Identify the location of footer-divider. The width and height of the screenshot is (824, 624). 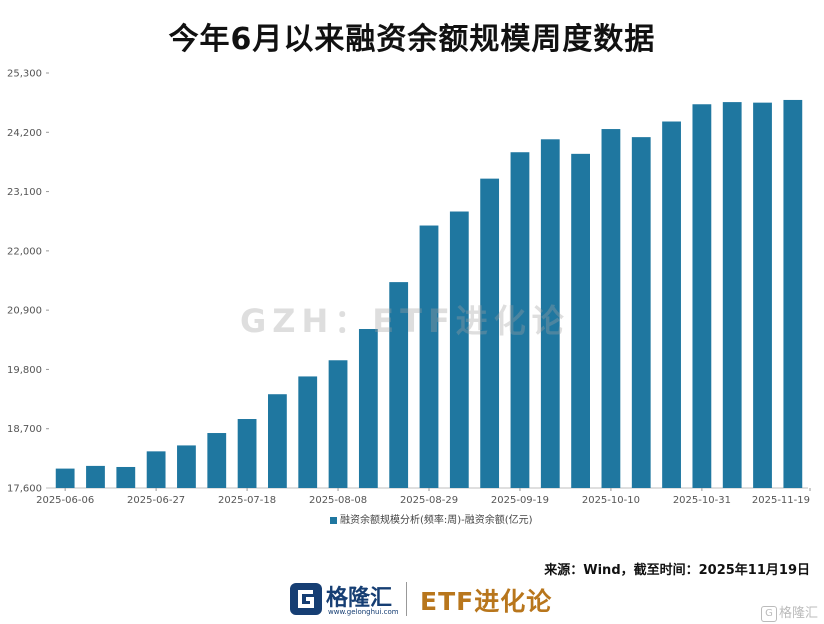
(406, 599).